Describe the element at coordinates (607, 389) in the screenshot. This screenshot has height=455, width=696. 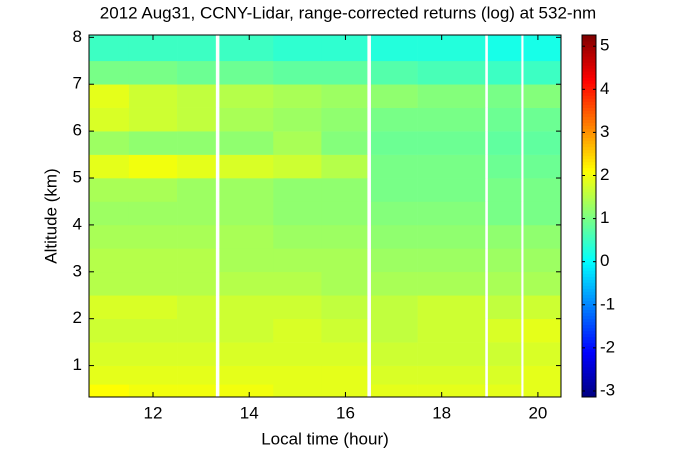
I see `colorbar-tick-label: -3` at that location.